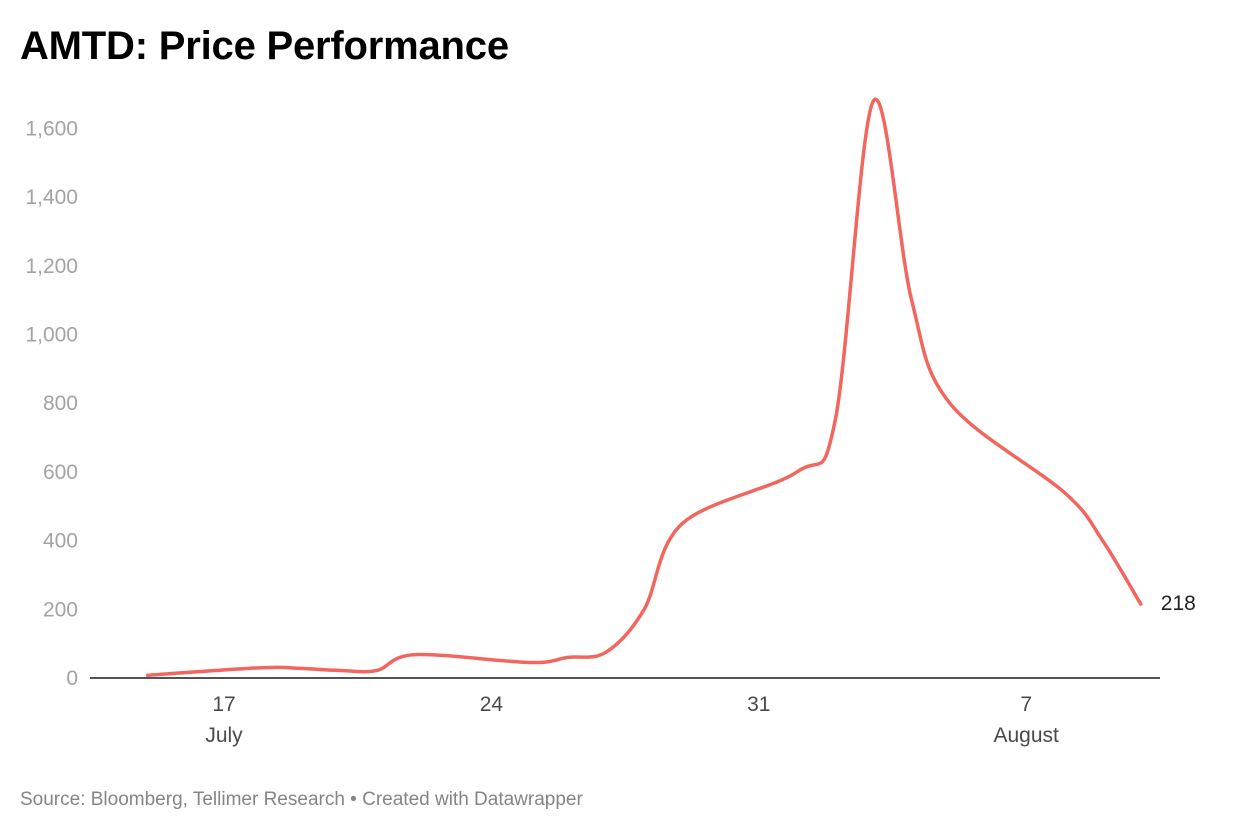 The width and height of the screenshot is (1240, 834). What do you see at coordinates (60, 472) in the screenshot?
I see `y-tick-label: 600` at bounding box center [60, 472].